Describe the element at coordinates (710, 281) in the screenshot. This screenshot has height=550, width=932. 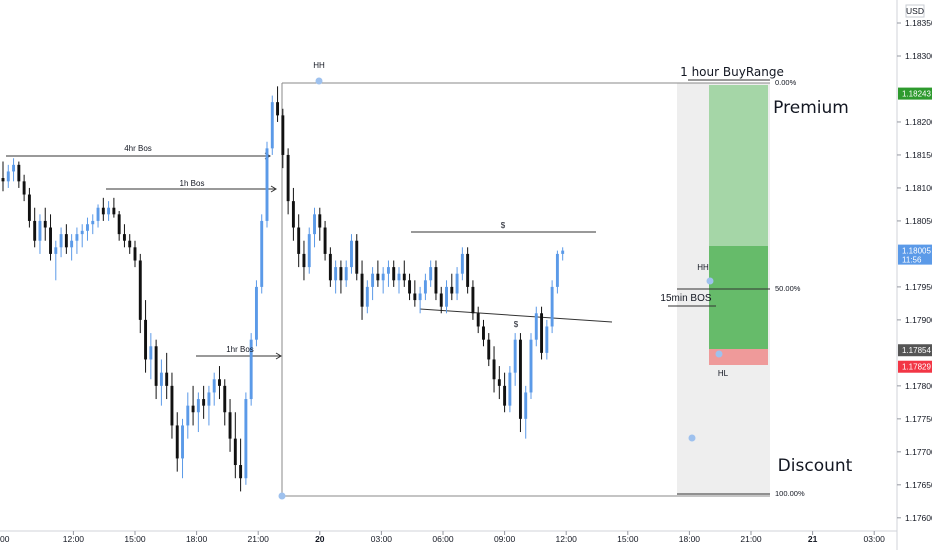
I see `hh-right-marker` at that location.